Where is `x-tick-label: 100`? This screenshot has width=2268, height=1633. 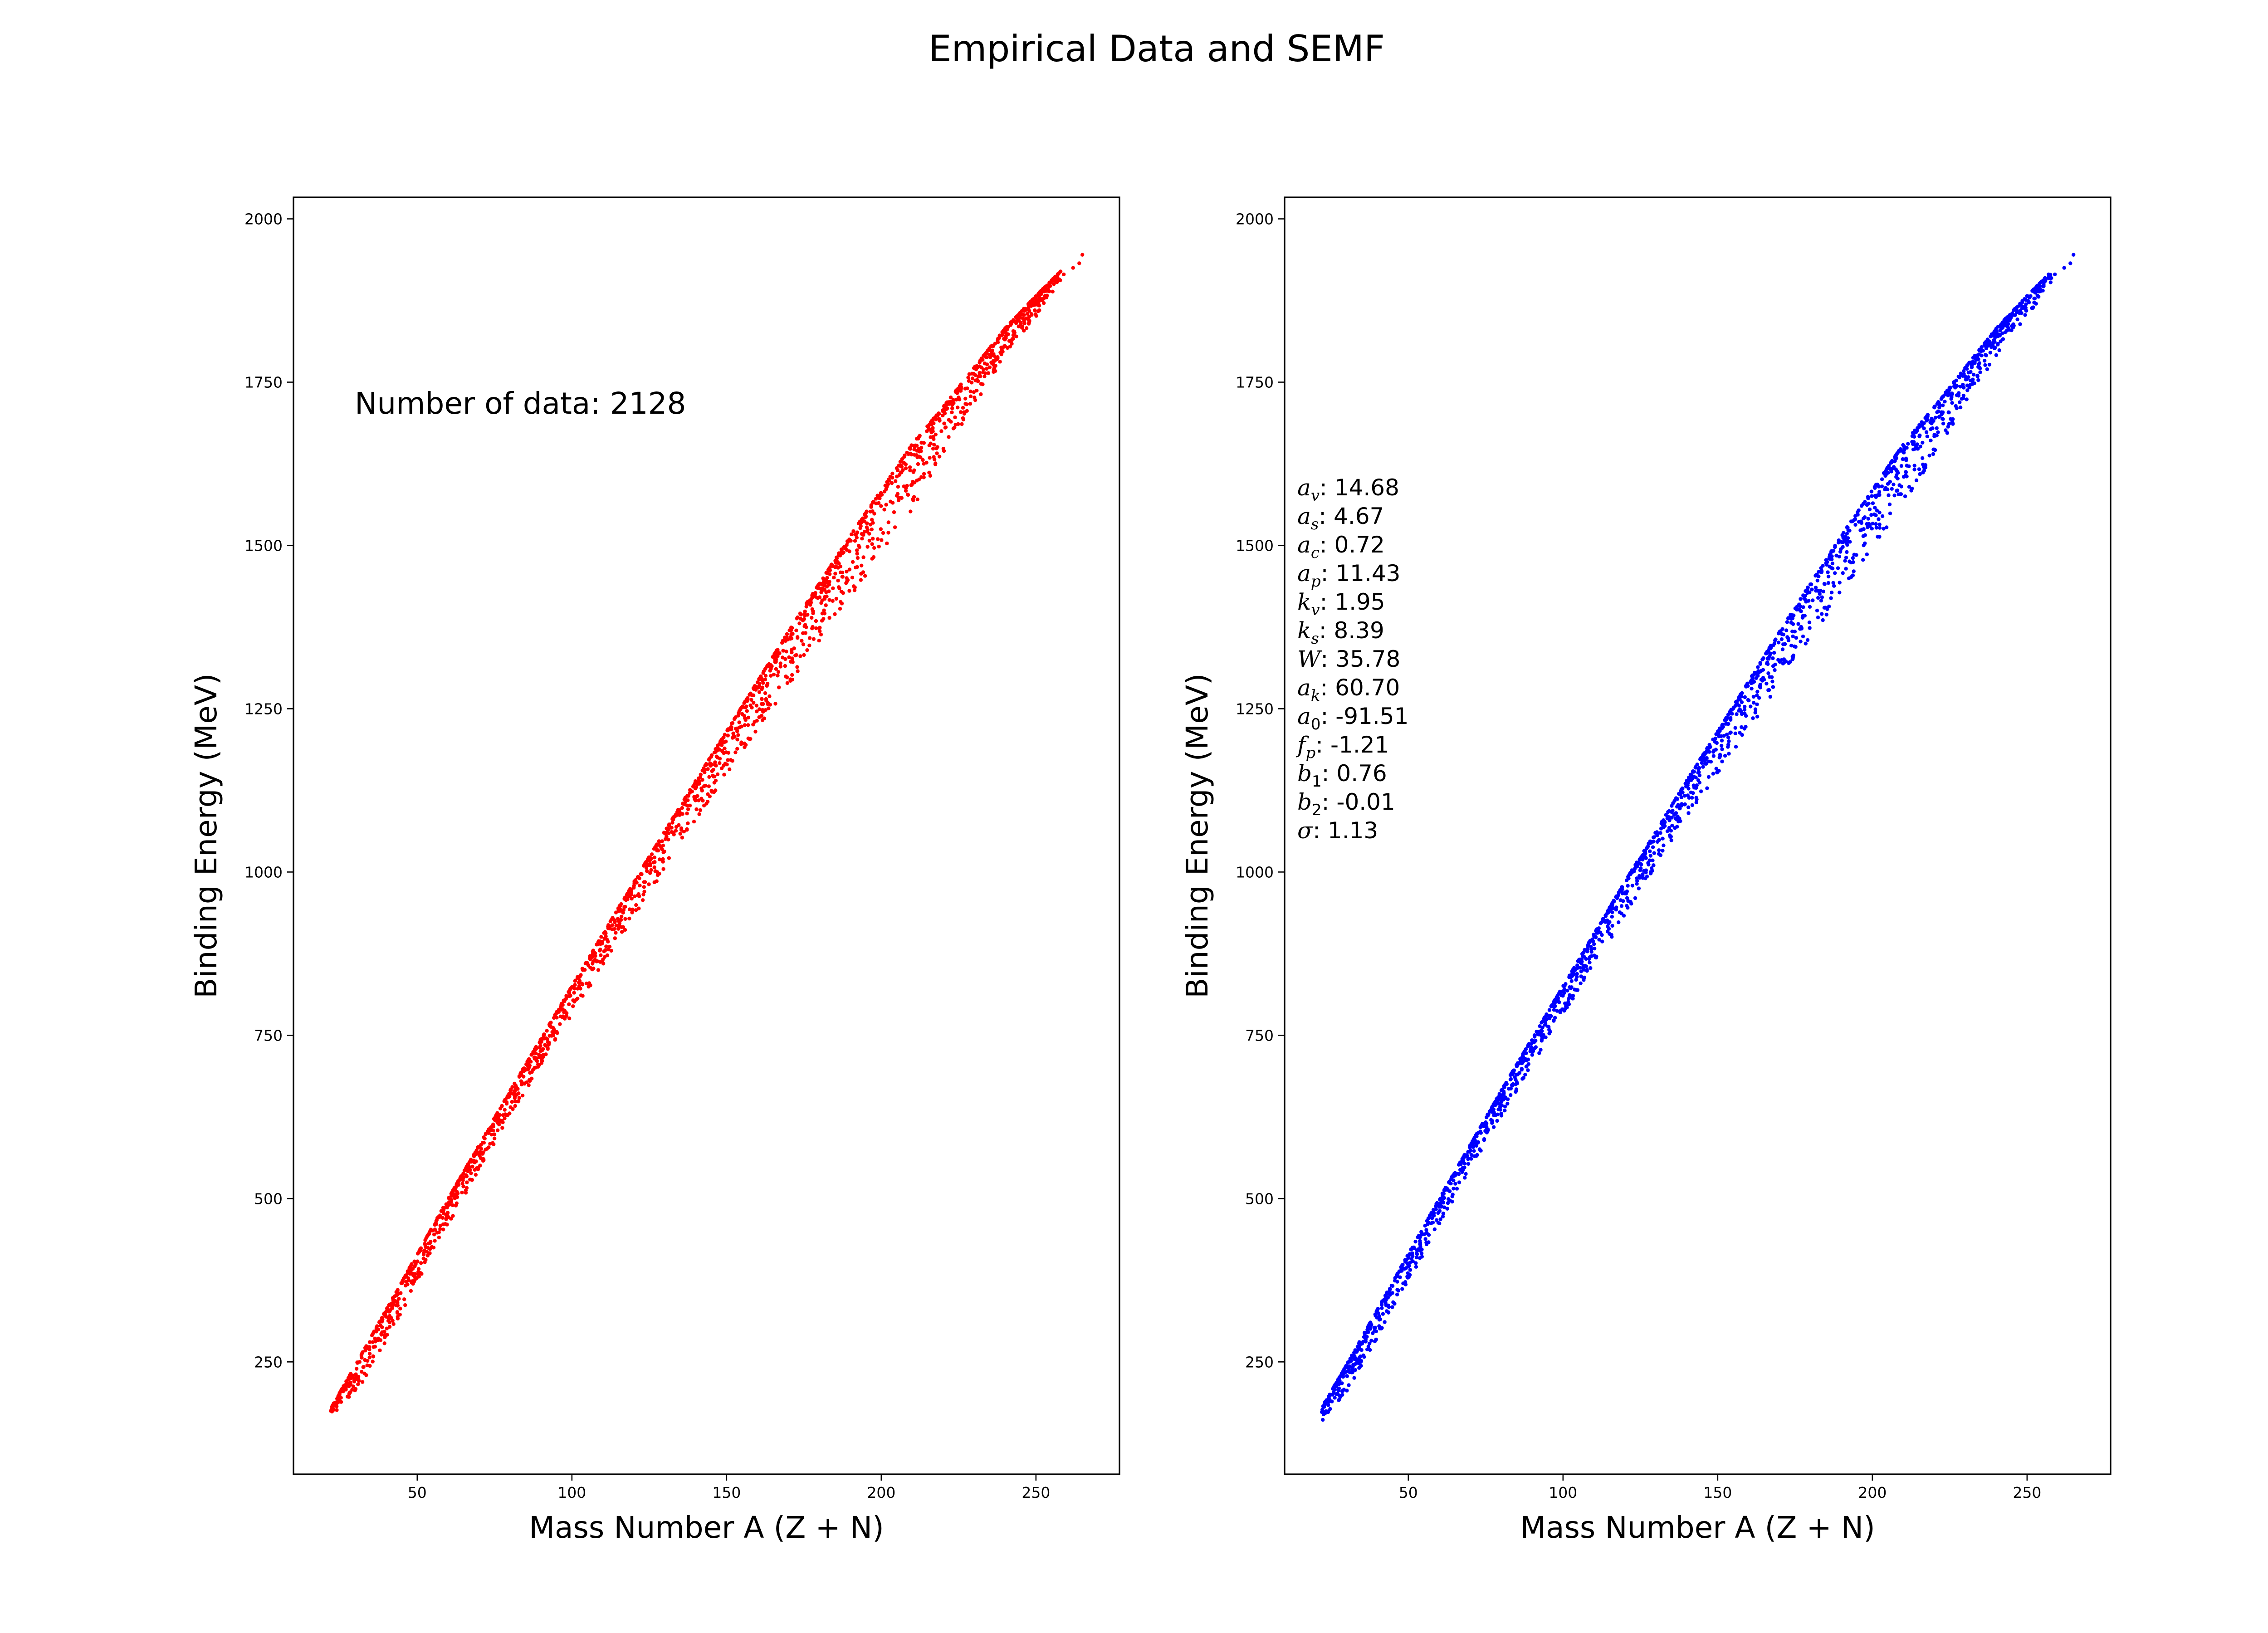 x-tick-label: 100 is located at coordinates (1563, 1492).